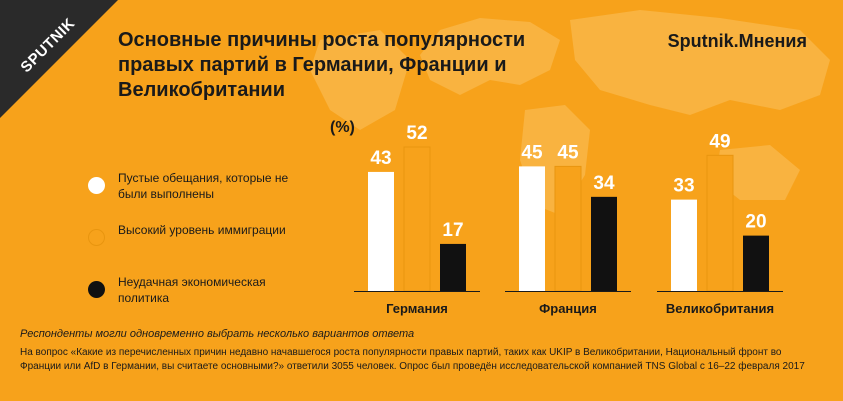 Image resolution: width=843 pixels, height=401 pixels. Describe the element at coordinates (719, 141) in the screenshot. I see `data-label: 49` at that location.